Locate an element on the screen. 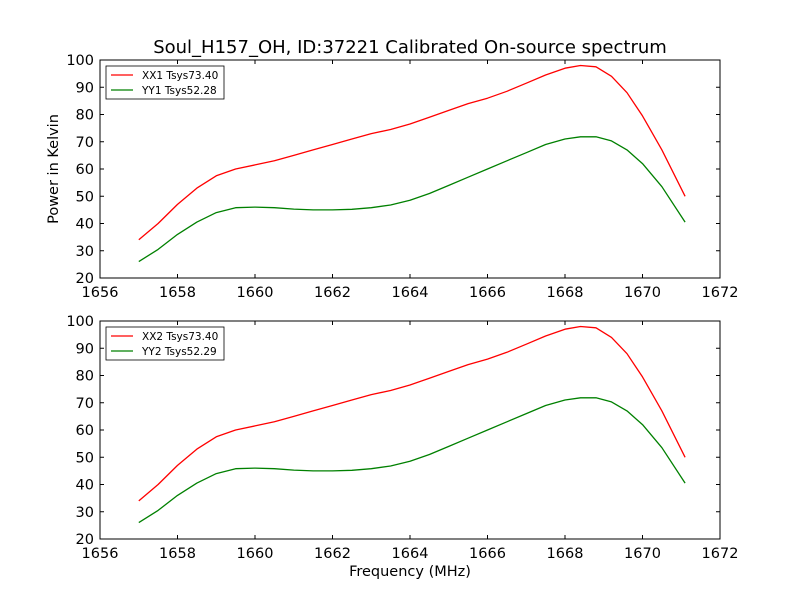 The height and width of the screenshot is (600, 800). legend-label-2: YY1 Tsys52.28 is located at coordinates (179, 91).